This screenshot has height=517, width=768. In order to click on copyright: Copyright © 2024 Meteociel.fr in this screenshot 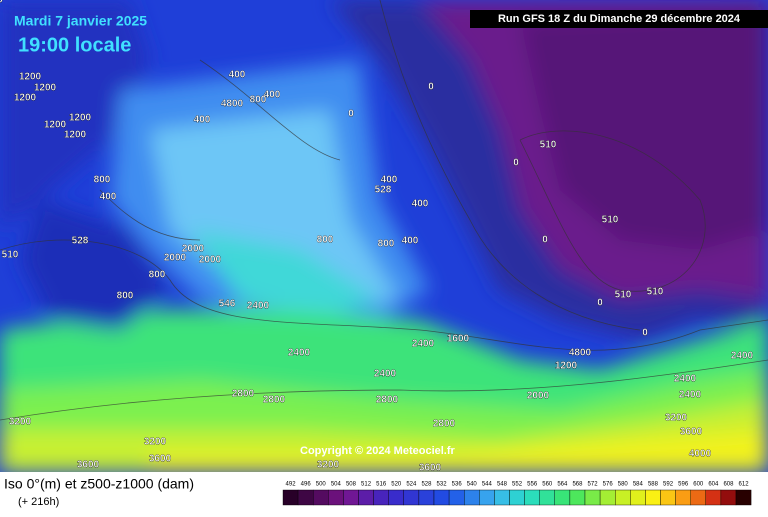, I will do `click(378, 451)`.